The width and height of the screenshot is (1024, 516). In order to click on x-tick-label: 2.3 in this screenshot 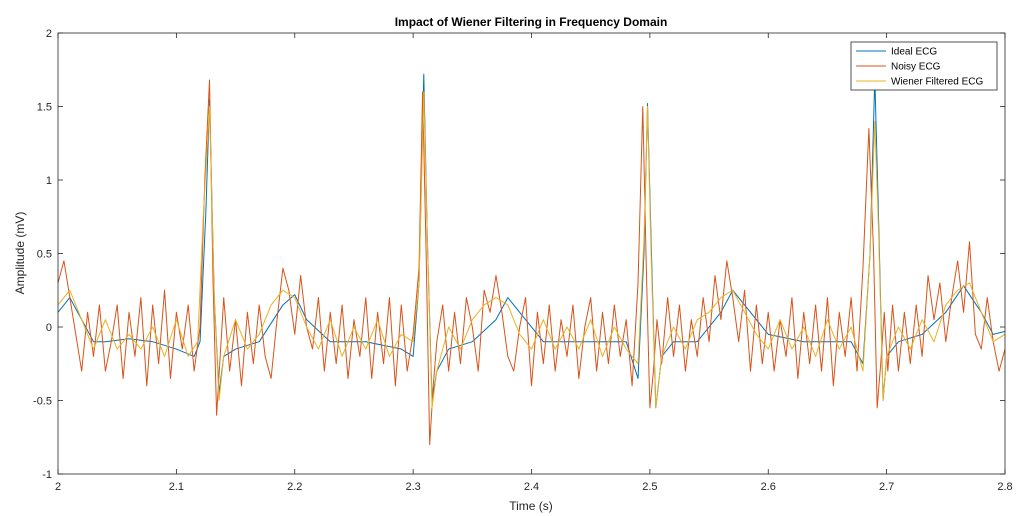, I will do `click(412, 487)`.